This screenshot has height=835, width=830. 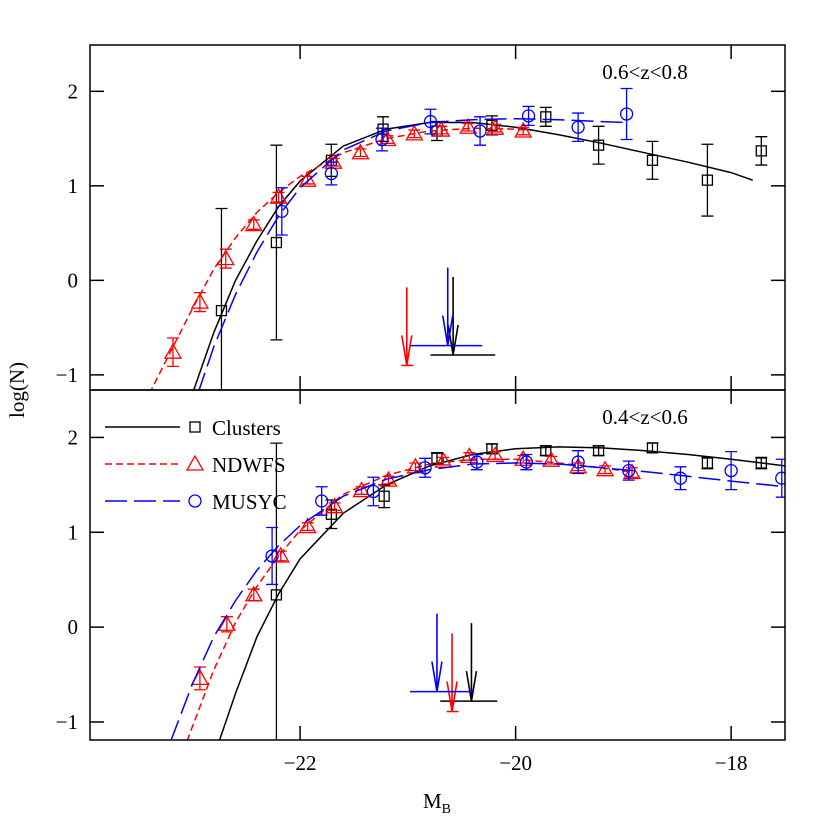 I want to click on y-tick-label: 0, so click(x=73, y=627).